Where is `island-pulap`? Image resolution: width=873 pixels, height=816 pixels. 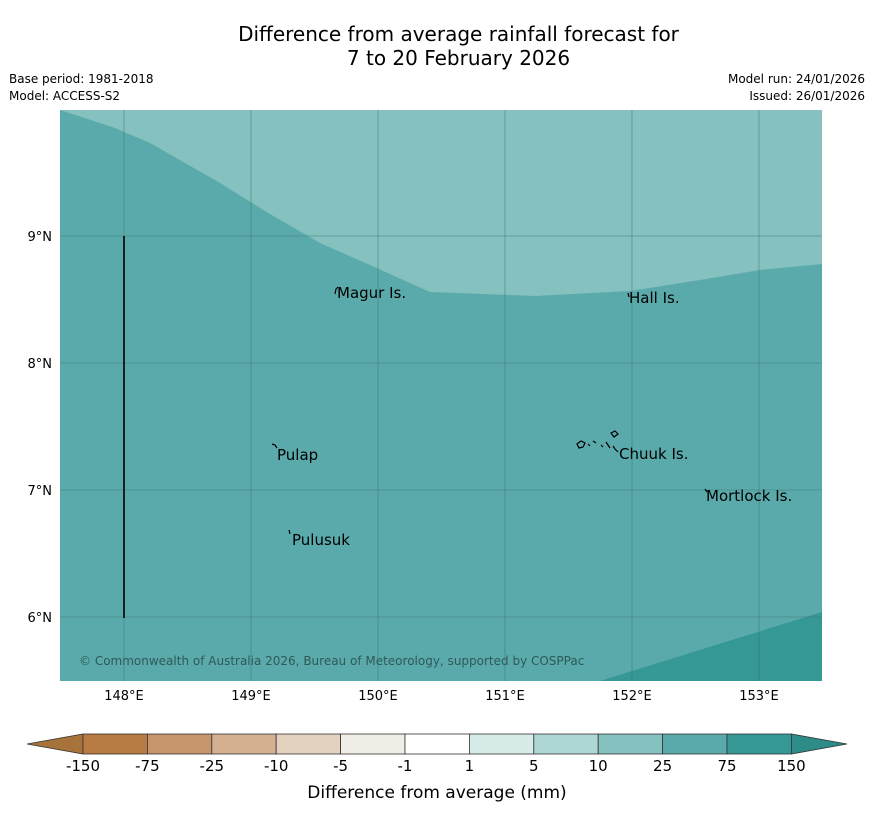 island-pulap is located at coordinates (274, 446).